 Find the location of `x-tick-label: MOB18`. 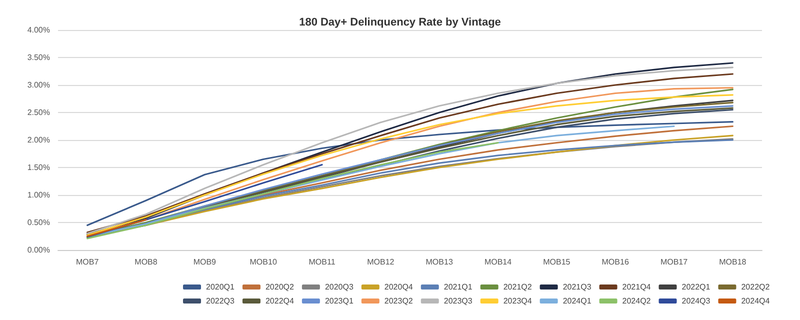

x-tick-label: MOB18 is located at coordinates (733, 262).